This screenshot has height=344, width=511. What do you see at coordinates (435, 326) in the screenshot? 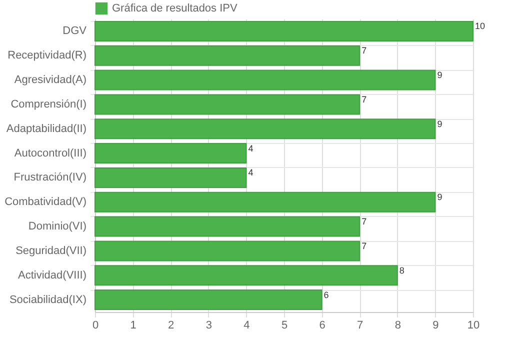
I see `x-tick-label: 9` at bounding box center [435, 326].